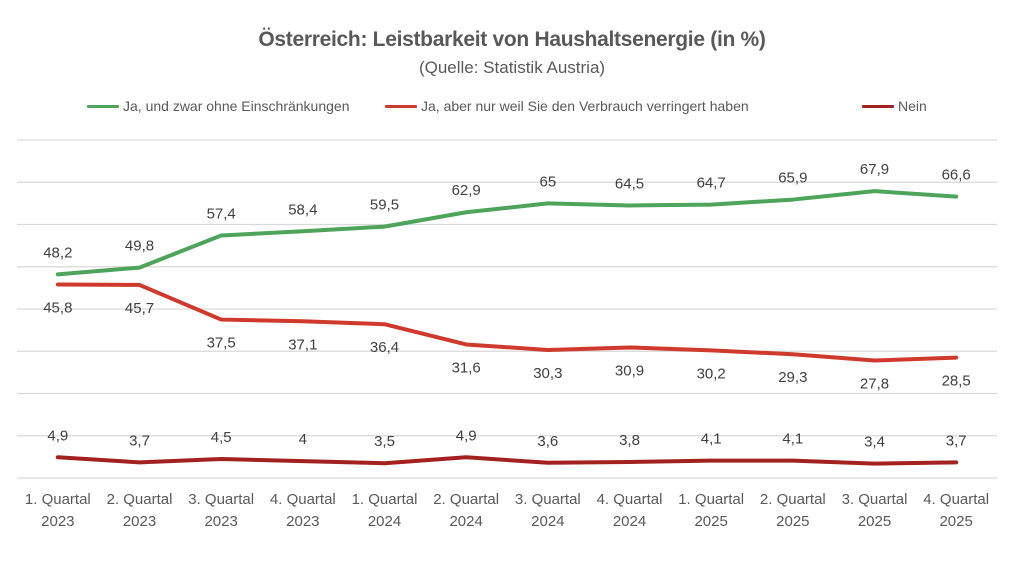 This screenshot has width=1024, height=584. I want to click on data-label: 64,5, so click(629, 183).